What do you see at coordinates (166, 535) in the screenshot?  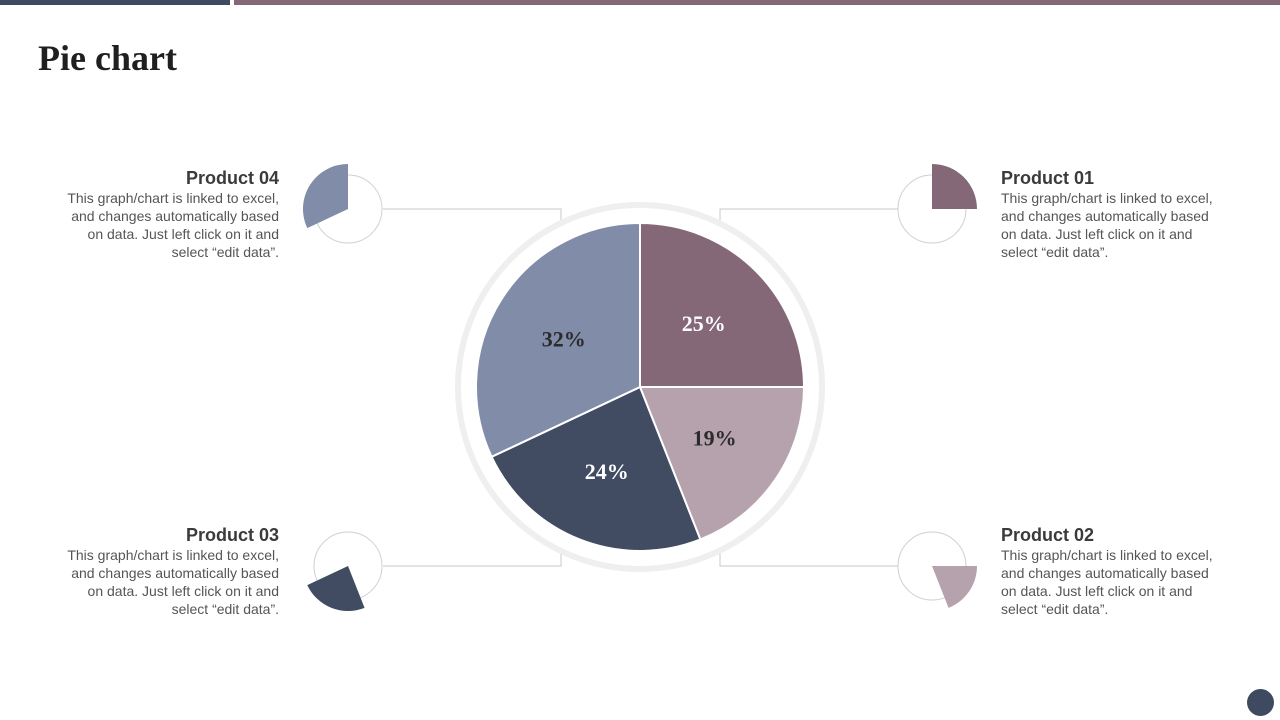 I see `product-03-name: Product 03` at bounding box center [166, 535].